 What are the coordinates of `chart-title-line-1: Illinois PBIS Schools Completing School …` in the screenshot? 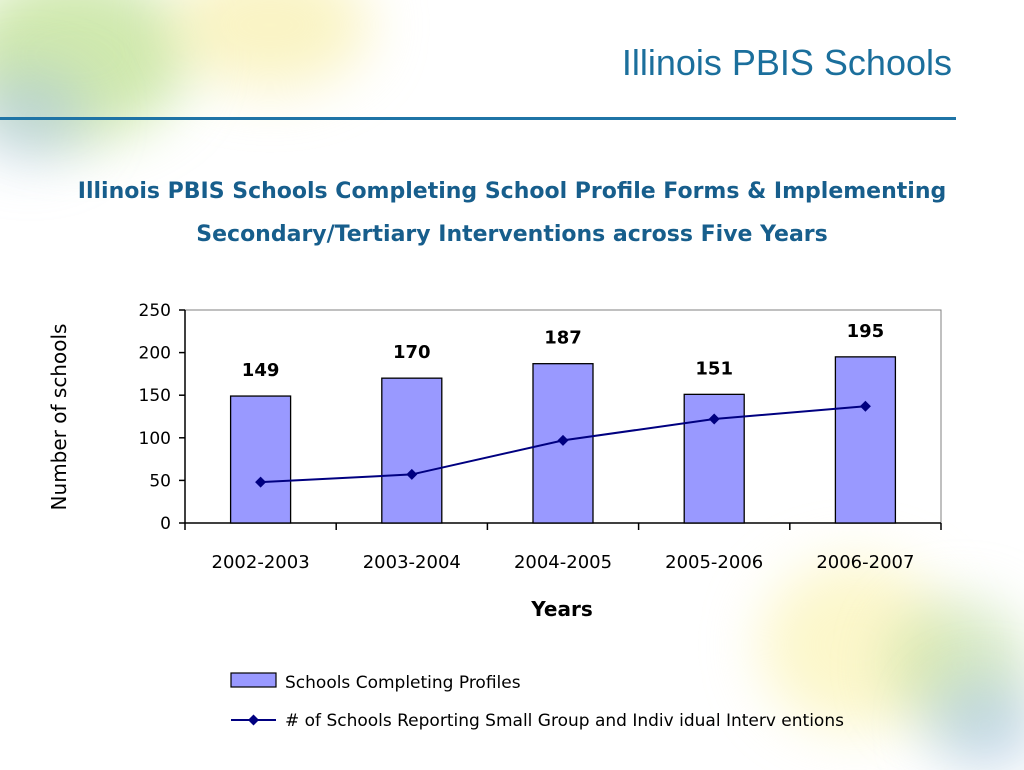 It's located at (512, 191).